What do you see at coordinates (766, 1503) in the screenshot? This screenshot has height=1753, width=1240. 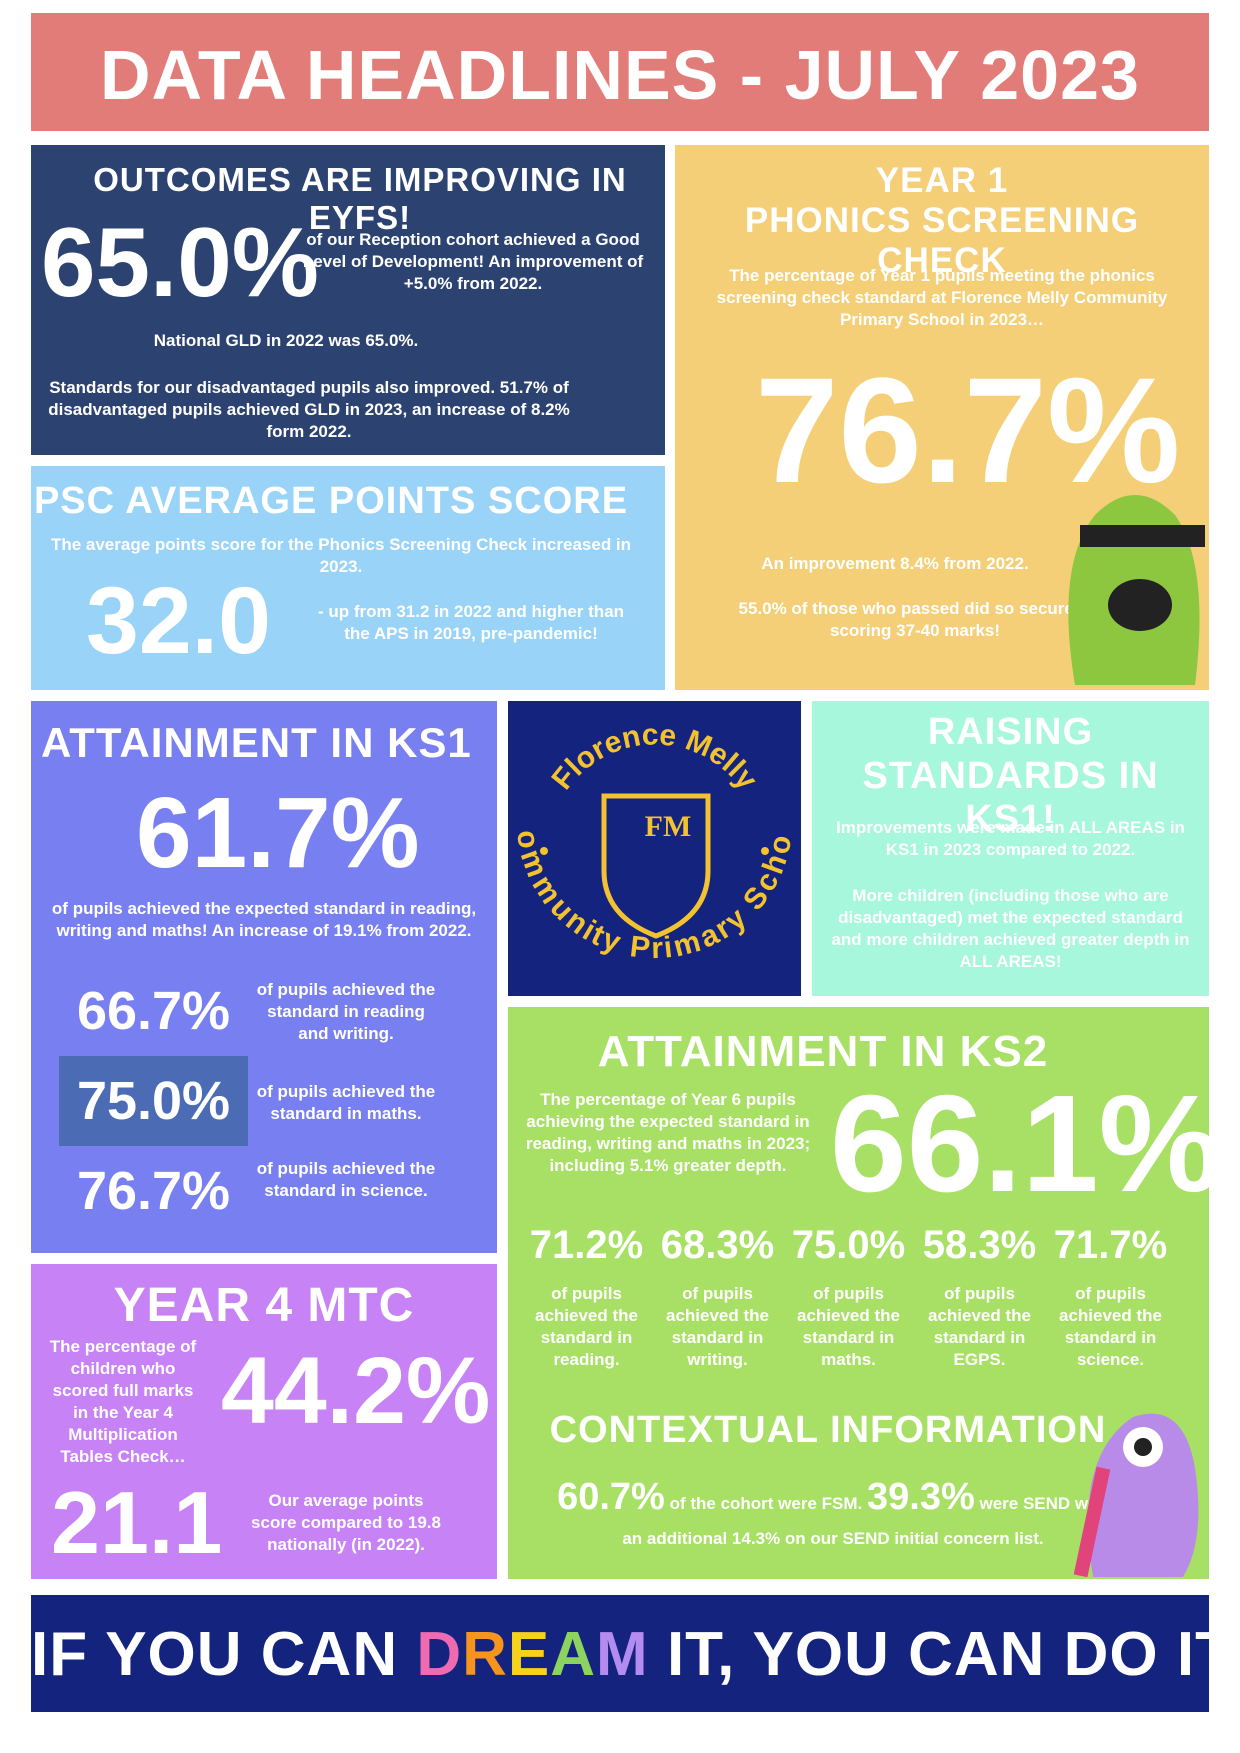 I see `fsm-text: of the cohort were FSM.` at bounding box center [766, 1503].